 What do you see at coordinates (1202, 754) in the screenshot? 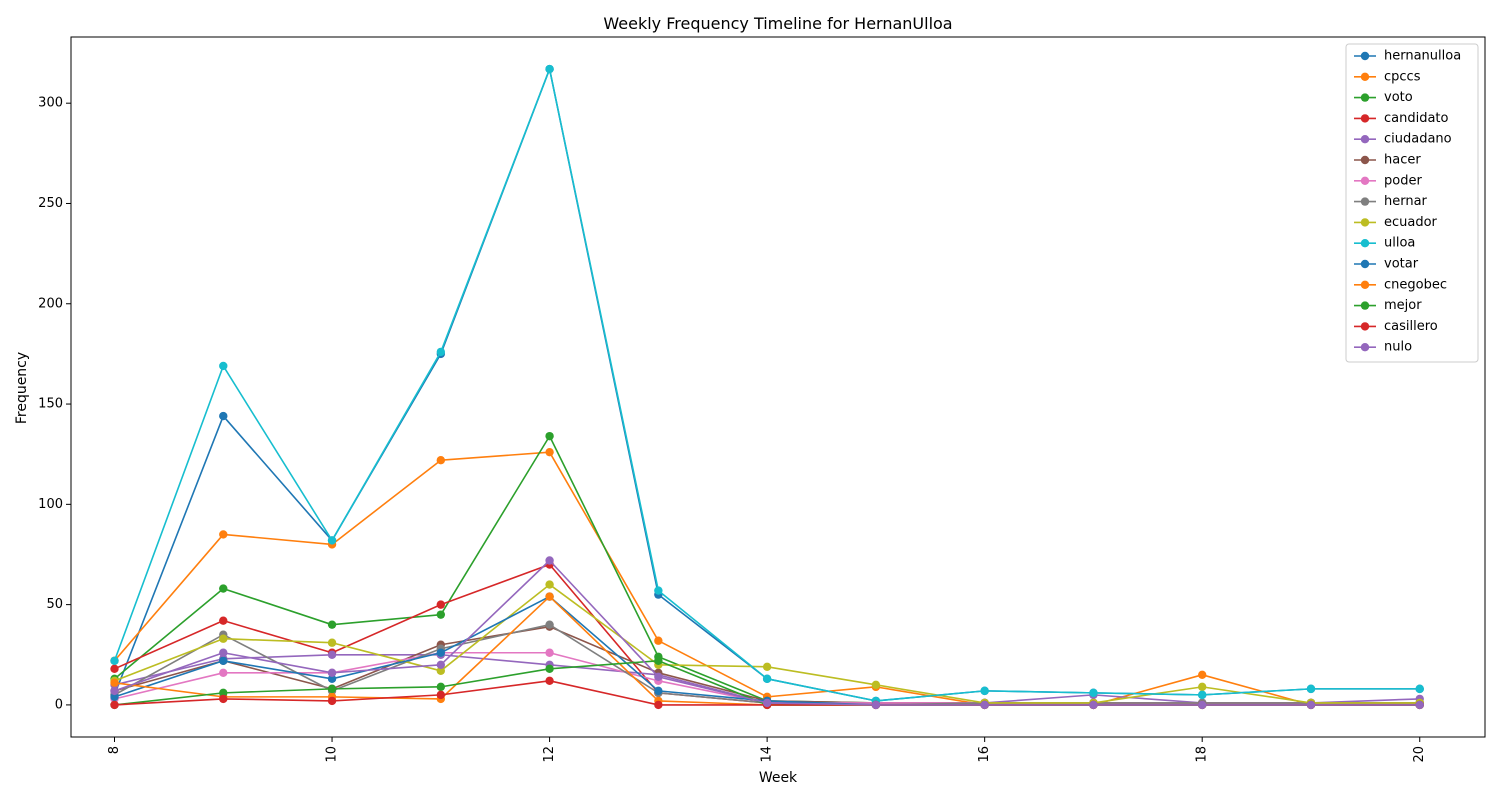
I see `x-tick-label: 18` at bounding box center [1202, 754].